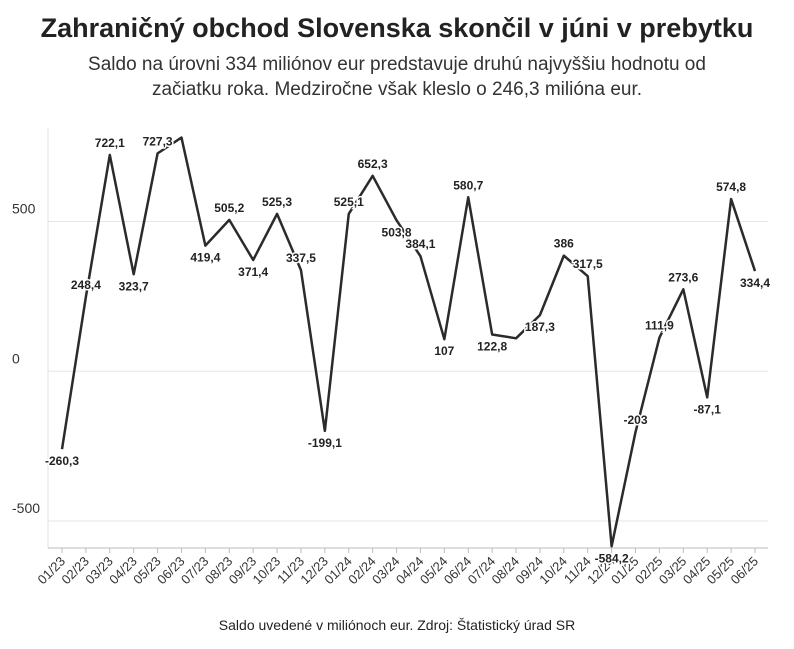 Image resolution: width=794 pixels, height=649 pixels. I want to click on data-label: 323,7, so click(134, 286).